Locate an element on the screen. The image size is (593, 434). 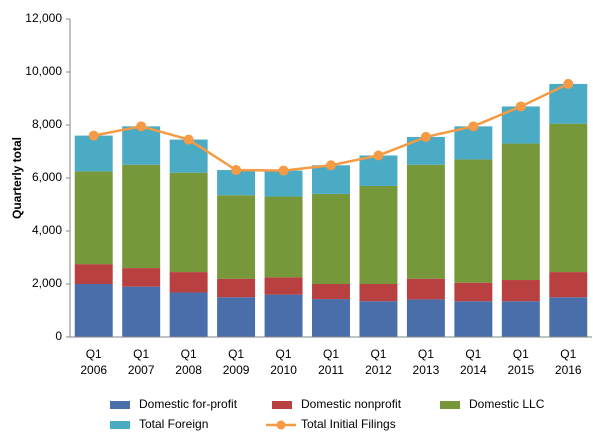
legend-label: Total Foreign is located at coordinates (173, 424).